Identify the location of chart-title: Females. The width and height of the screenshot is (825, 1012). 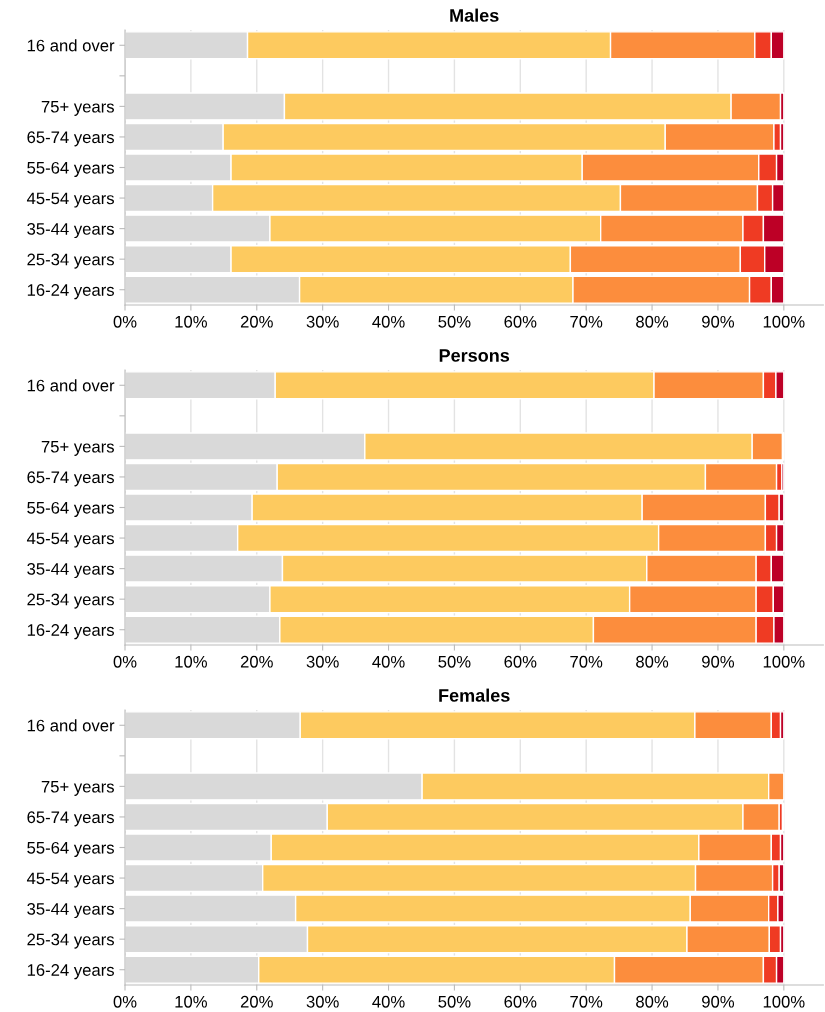
(474, 695).